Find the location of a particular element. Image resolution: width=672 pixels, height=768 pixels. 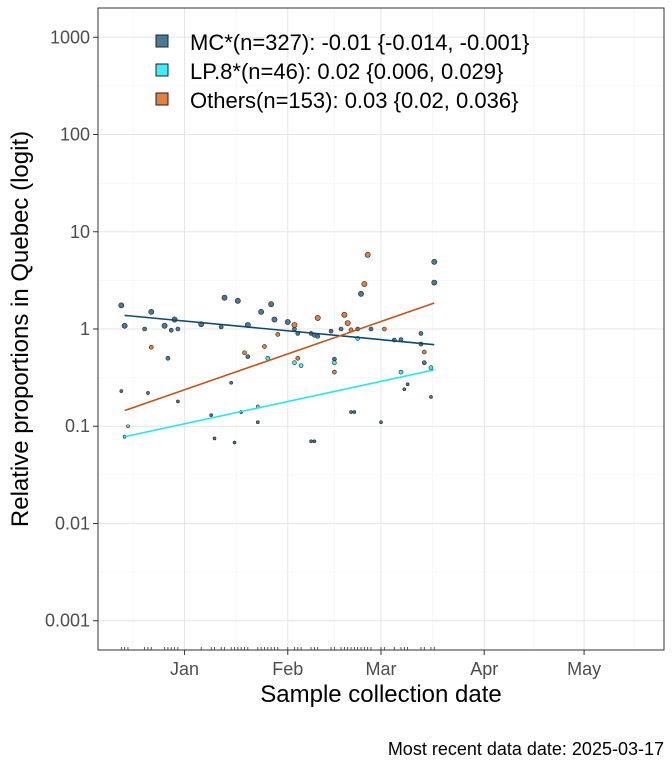

x-tick-label: Jan is located at coordinates (184, 669).